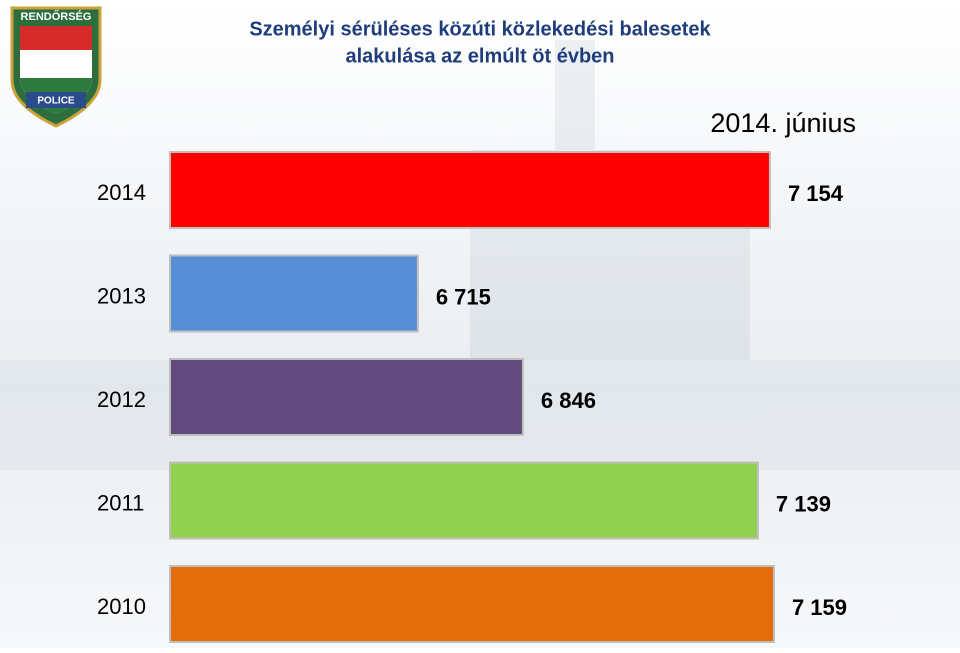 The height and width of the screenshot is (653, 960). Describe the element at coordinates (783, 123) in the screenshot. I see `annotation: 2014. június` at that location.